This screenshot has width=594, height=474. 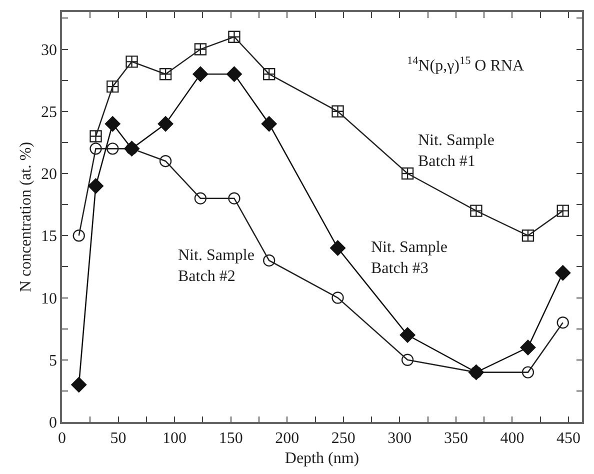 What do you see at coordinates (456, 438) in the screenshot?
I see `x-tick-label: 350` at bounding box center [456, 438].